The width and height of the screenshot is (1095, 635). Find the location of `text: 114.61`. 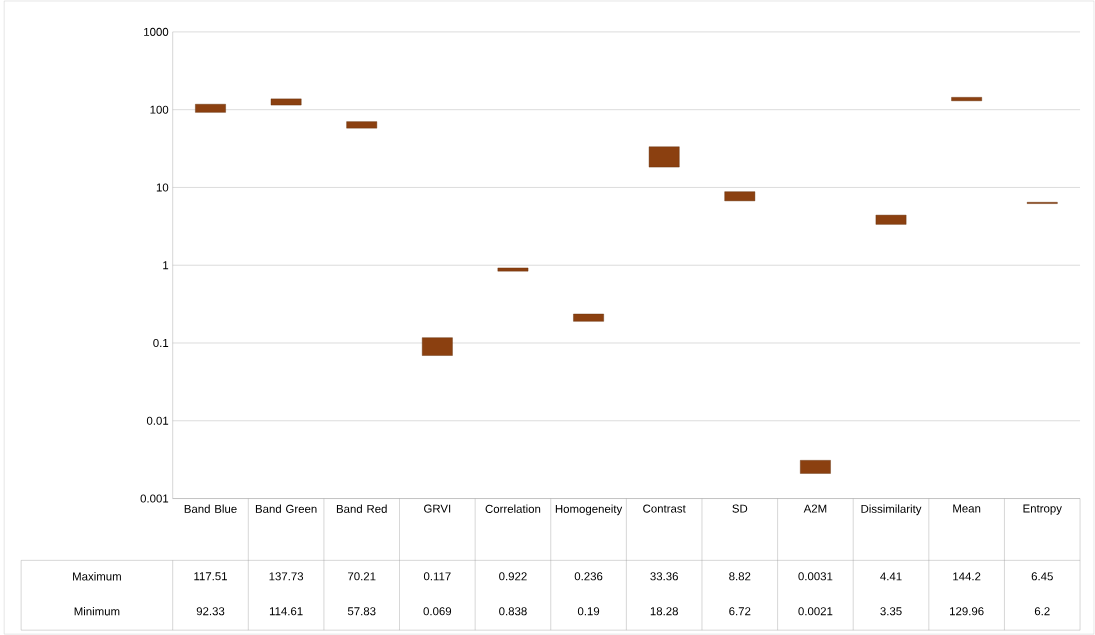

text: 114.61 is located at coordinates (286, 611).